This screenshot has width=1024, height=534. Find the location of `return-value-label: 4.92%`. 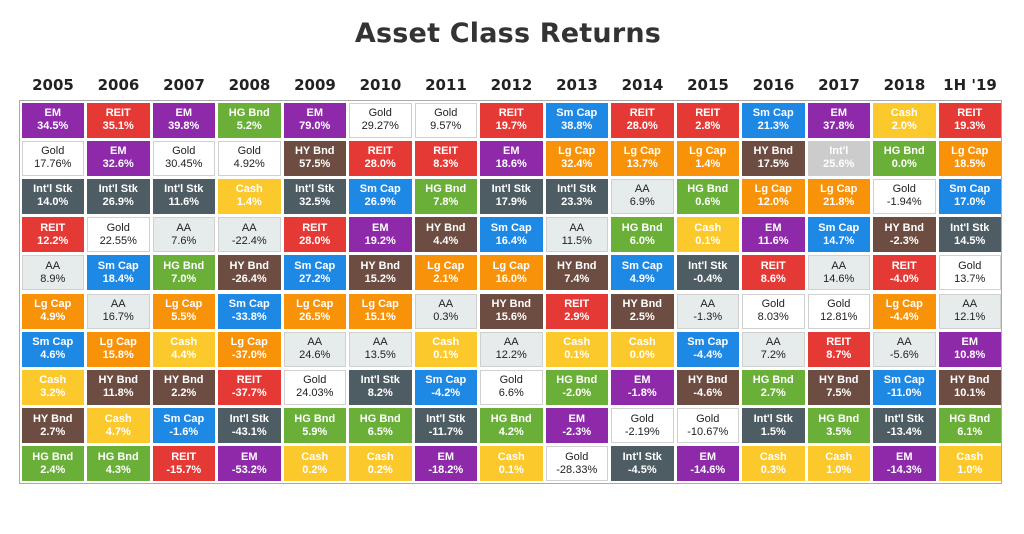

return-value-label: 4.92% is located at coordinates (249, 164).